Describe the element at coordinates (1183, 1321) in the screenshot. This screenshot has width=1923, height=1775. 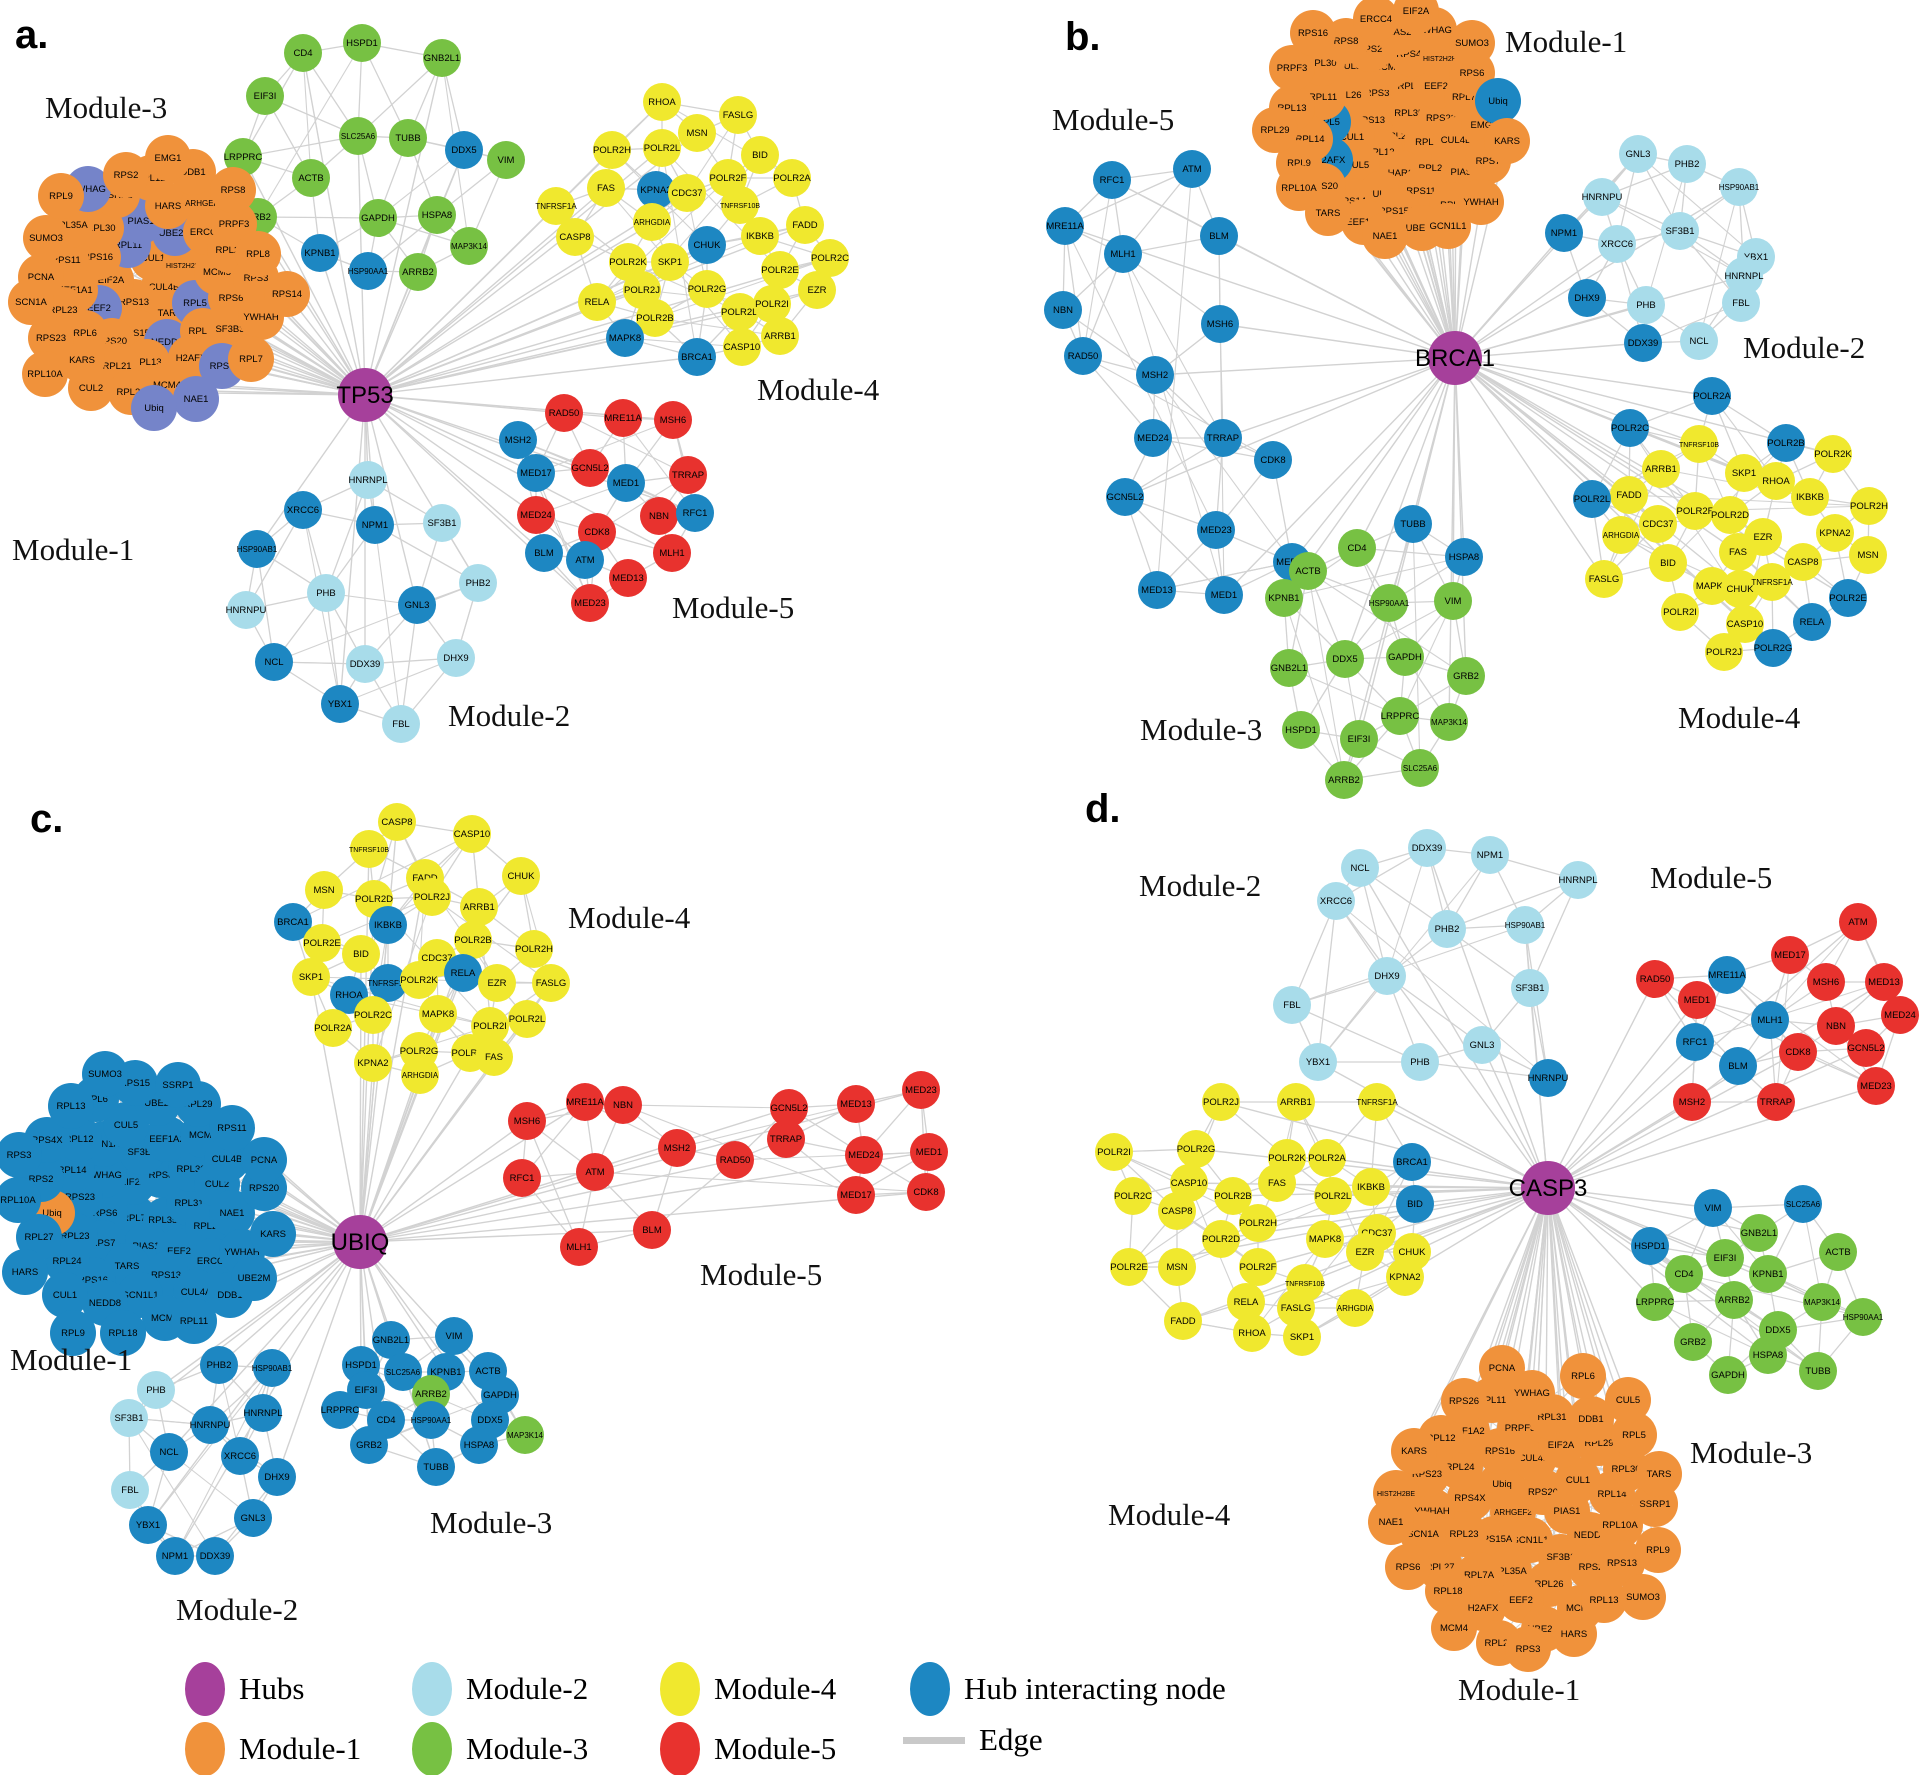
I see `node-FADD: FADD` at that location.